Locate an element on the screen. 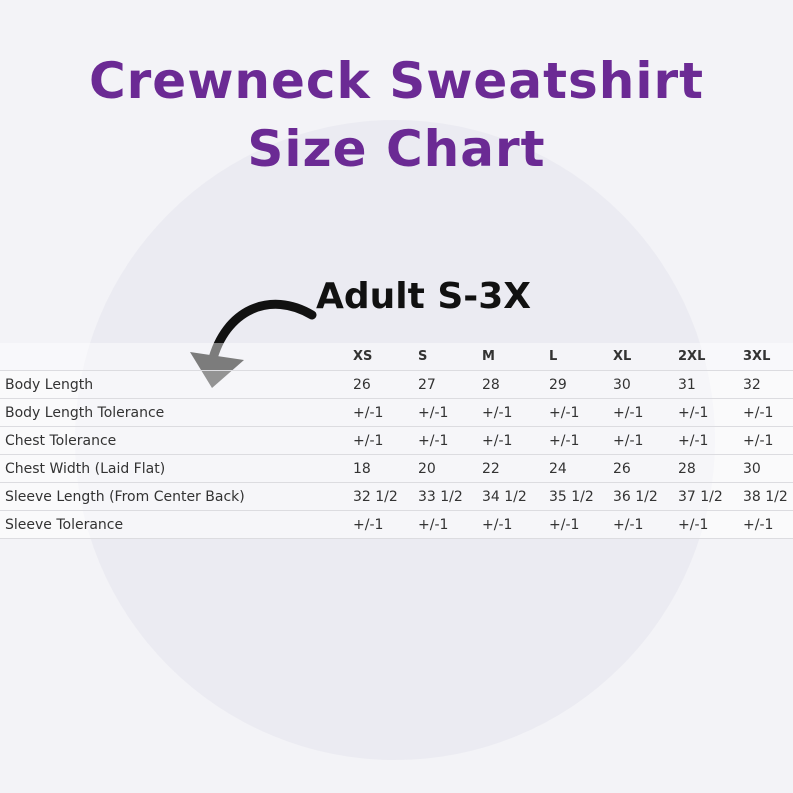  cell-value: 18 is located at coordinates (362, 469).